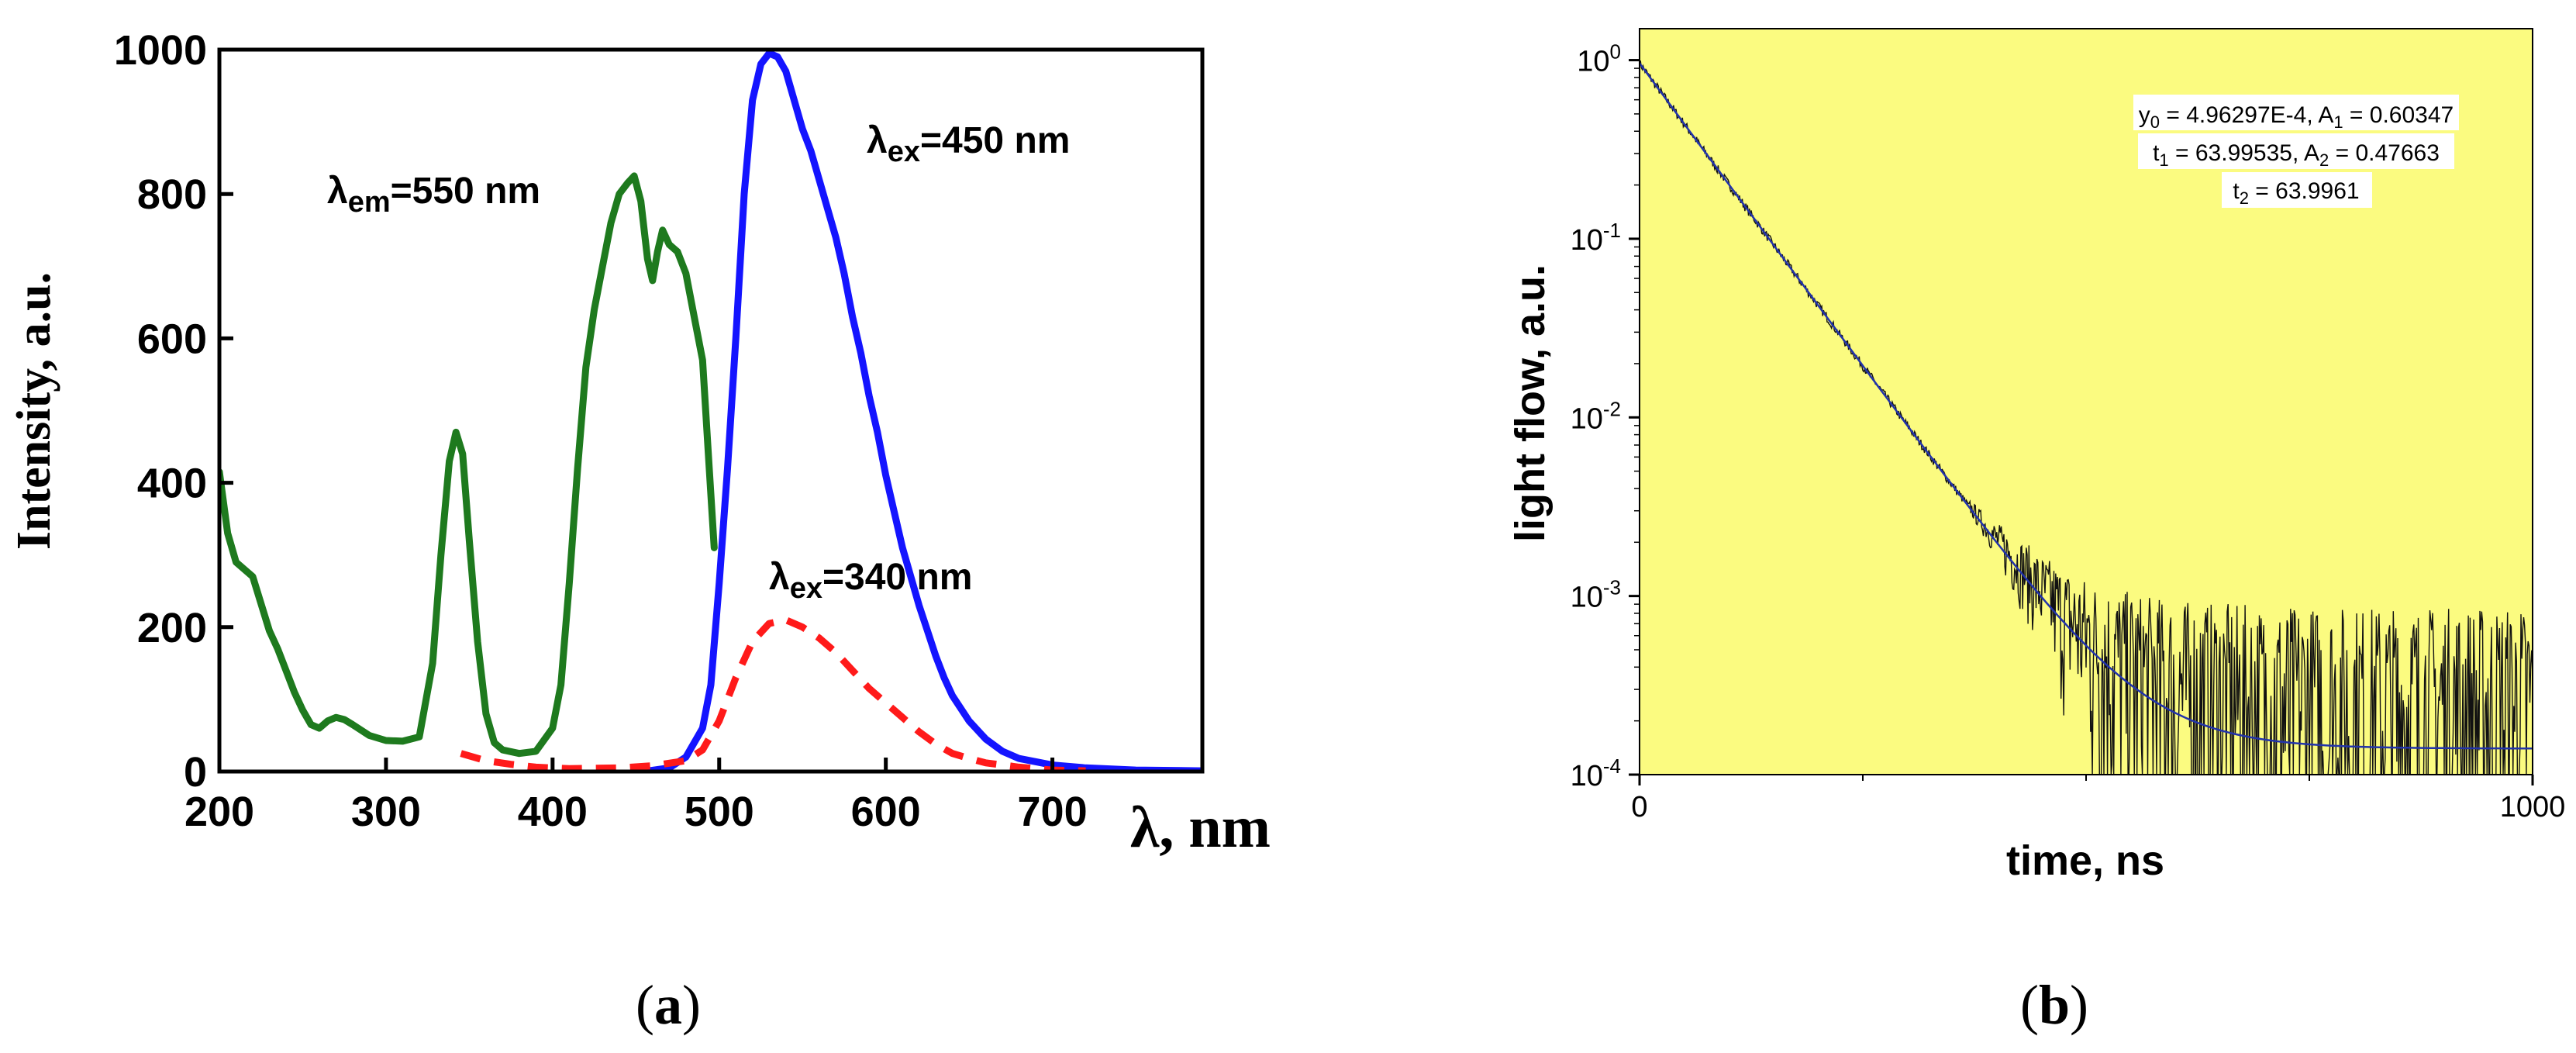  I want to click on series-red-line, so click(773, 694).